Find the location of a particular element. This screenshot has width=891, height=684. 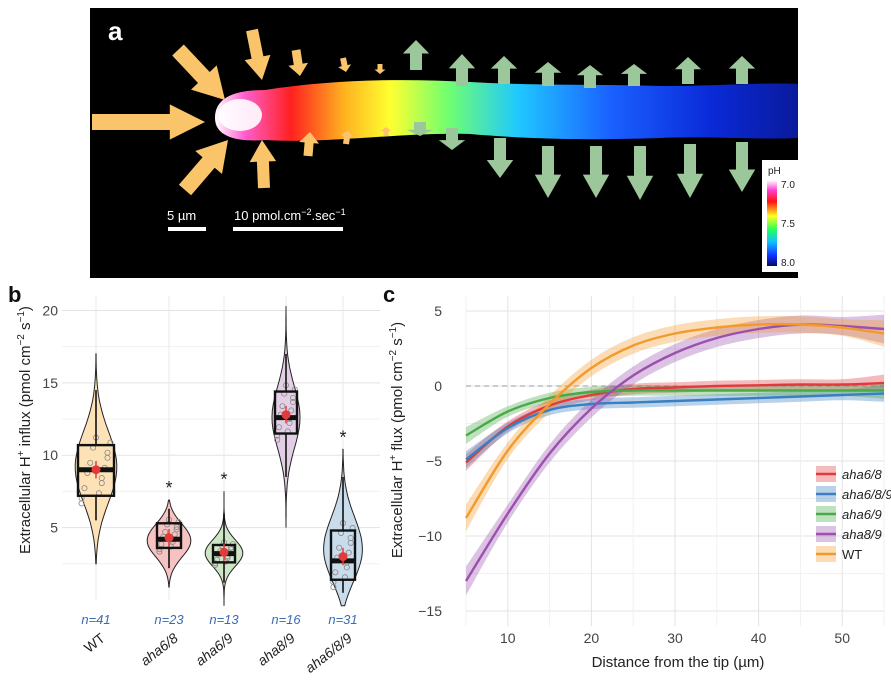

y-tick-label: 10 is located at coordinates (50, 455).